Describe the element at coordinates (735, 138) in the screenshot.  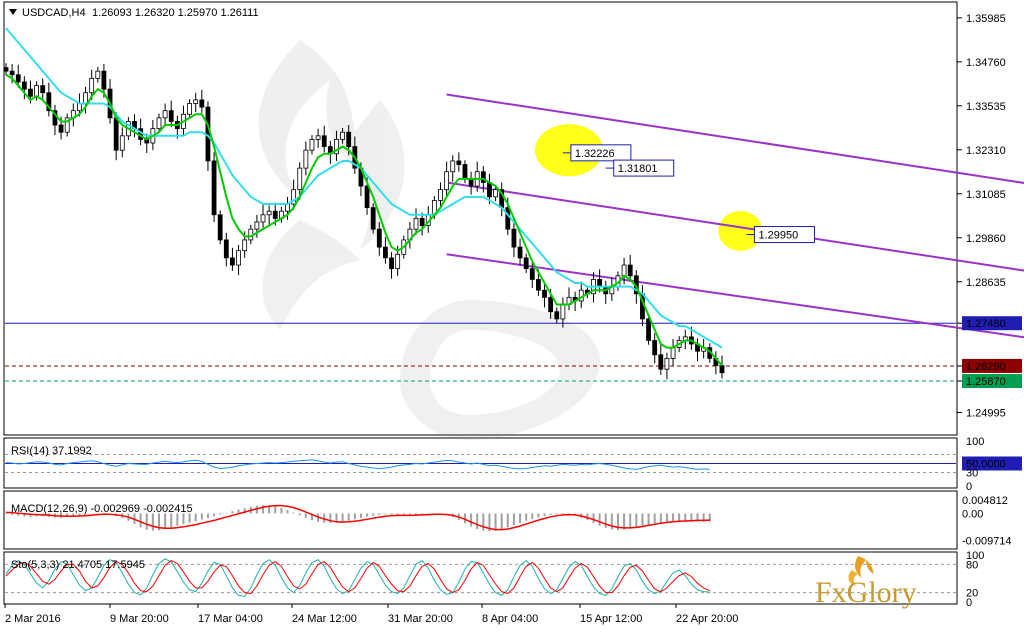
I see `channel-upper-line` at that location.